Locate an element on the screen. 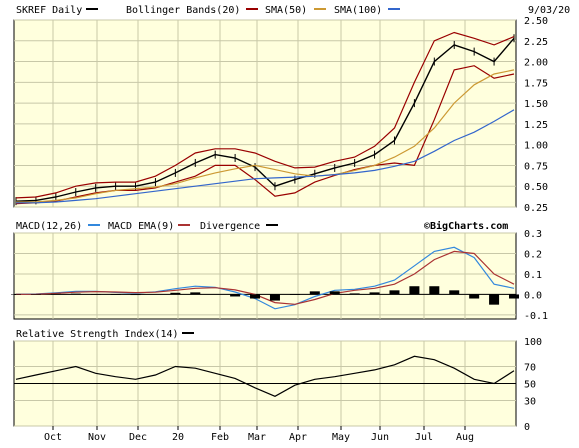 This screenshot has height=448, width=579. y-tick-label: 70 is located at coordinates (530, 368).